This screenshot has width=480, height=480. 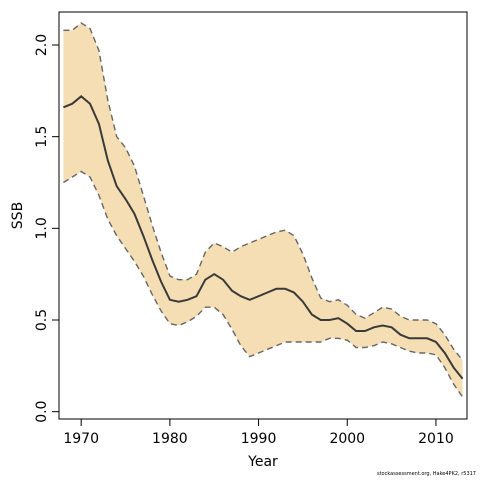 What do you see at coordinates (170, 439) in the screenshot?
I see `x-tick-label: 1980` at bounding box center [170, 439].